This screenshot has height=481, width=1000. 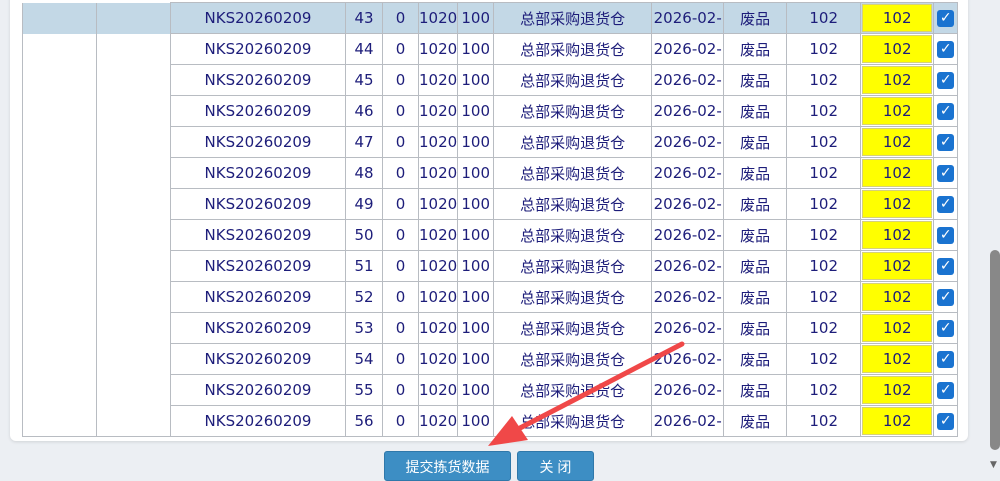 What do you see at coordinates (555, 466) in the screenshot?
I see `close-button: 关 闭` at bounding box center [555, 466].